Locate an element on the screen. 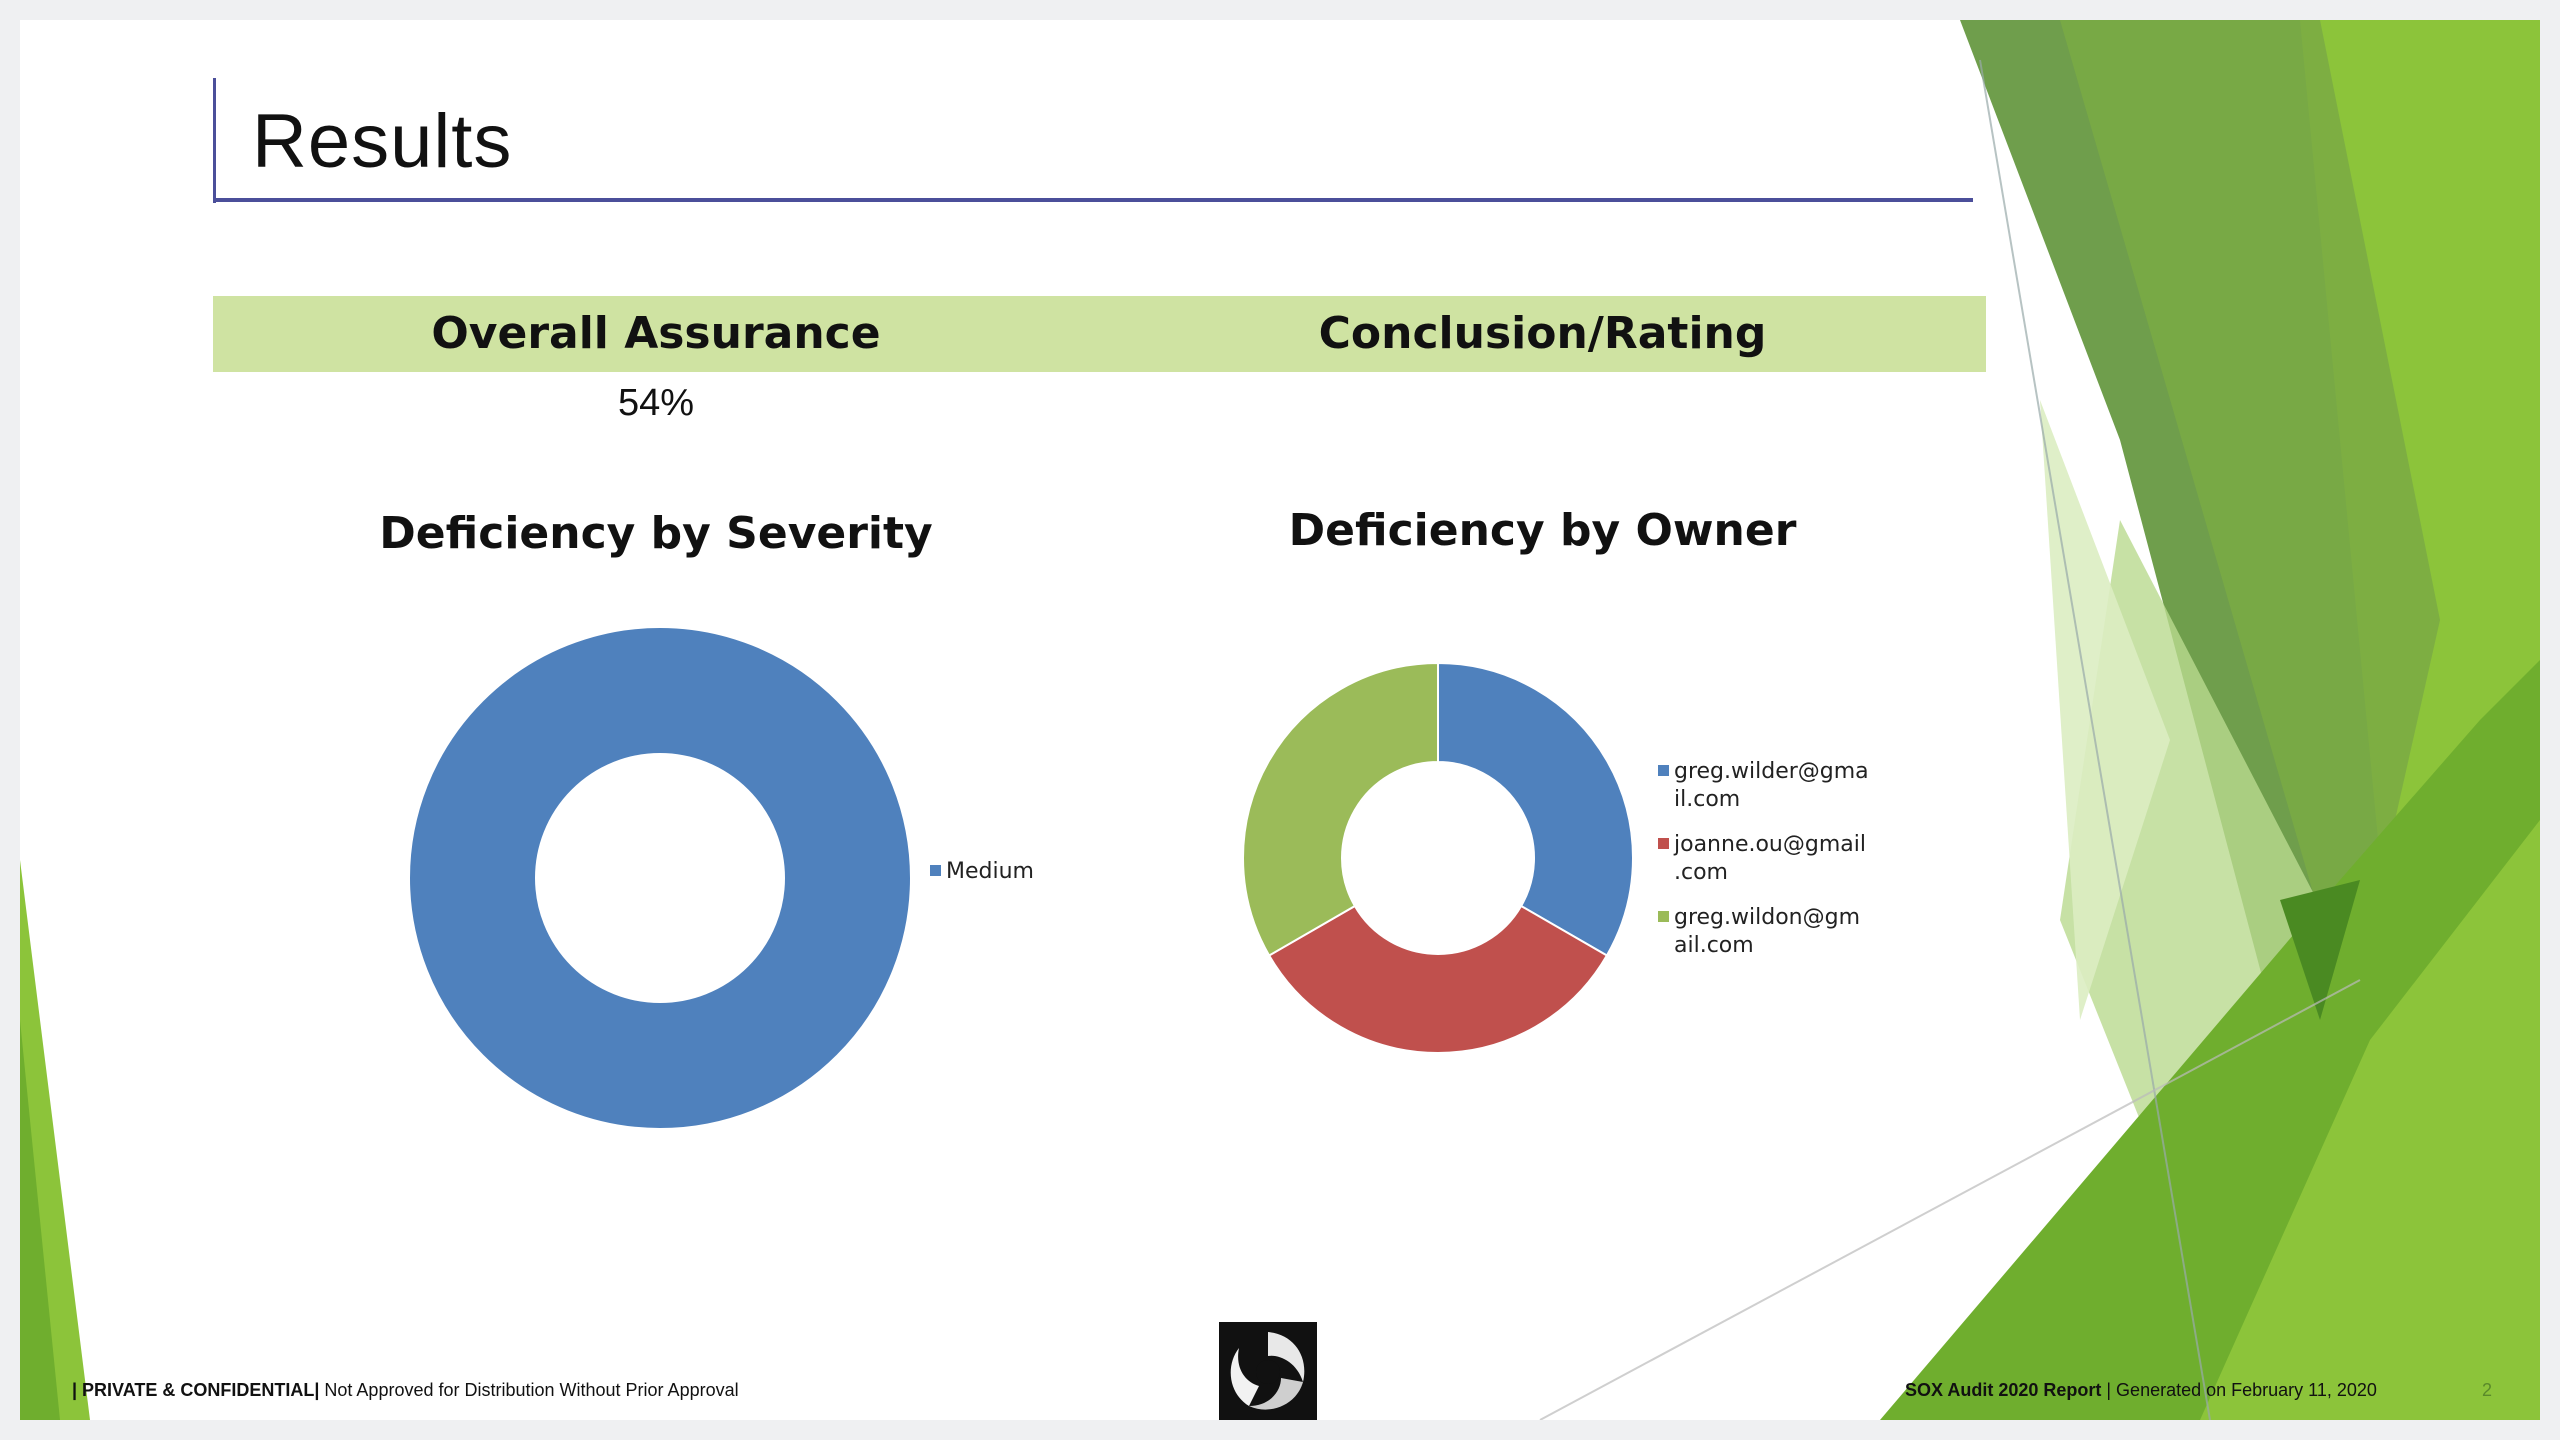  legend-label: joanne.ou@gmail is located at coordinates (1769, 844).